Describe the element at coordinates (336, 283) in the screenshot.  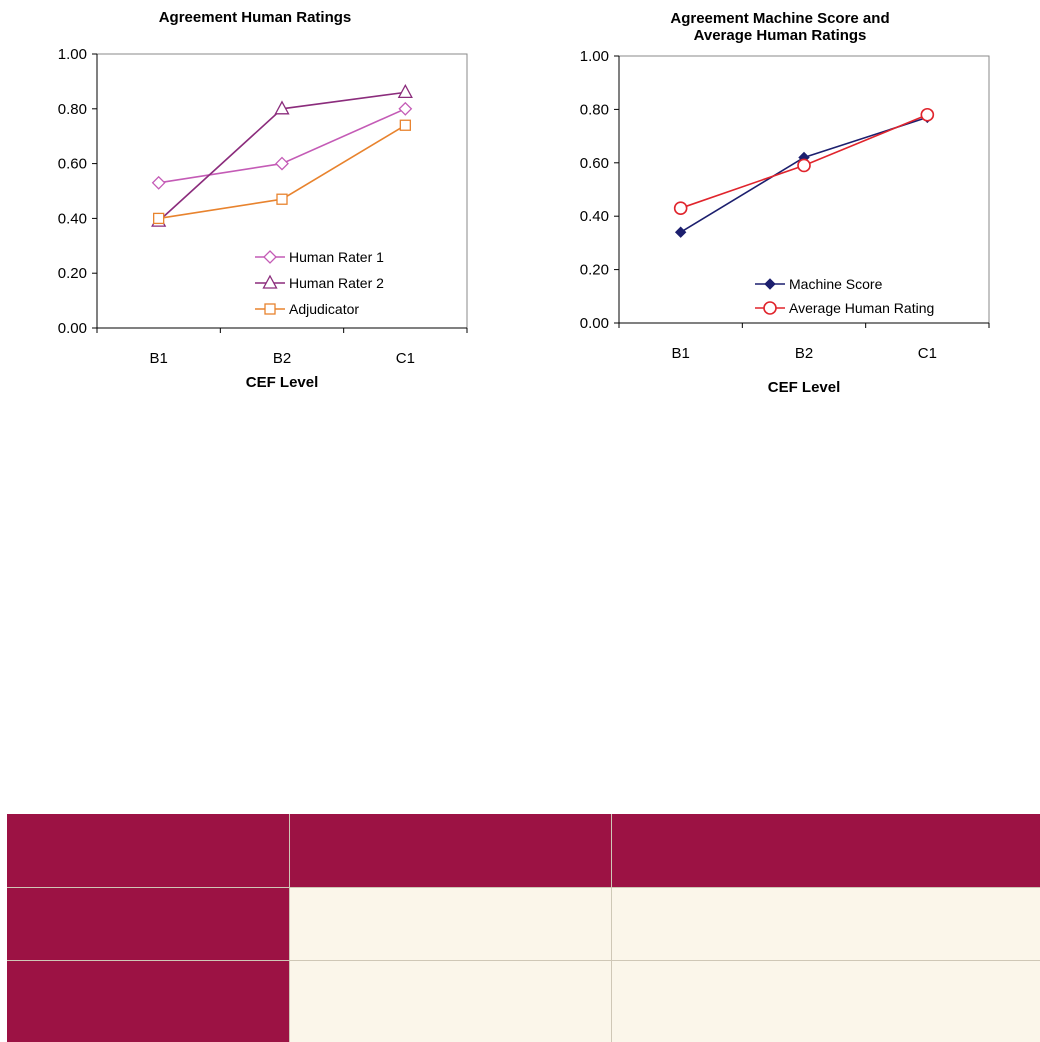
I see `legend-label: Human Rater 2` at that location.